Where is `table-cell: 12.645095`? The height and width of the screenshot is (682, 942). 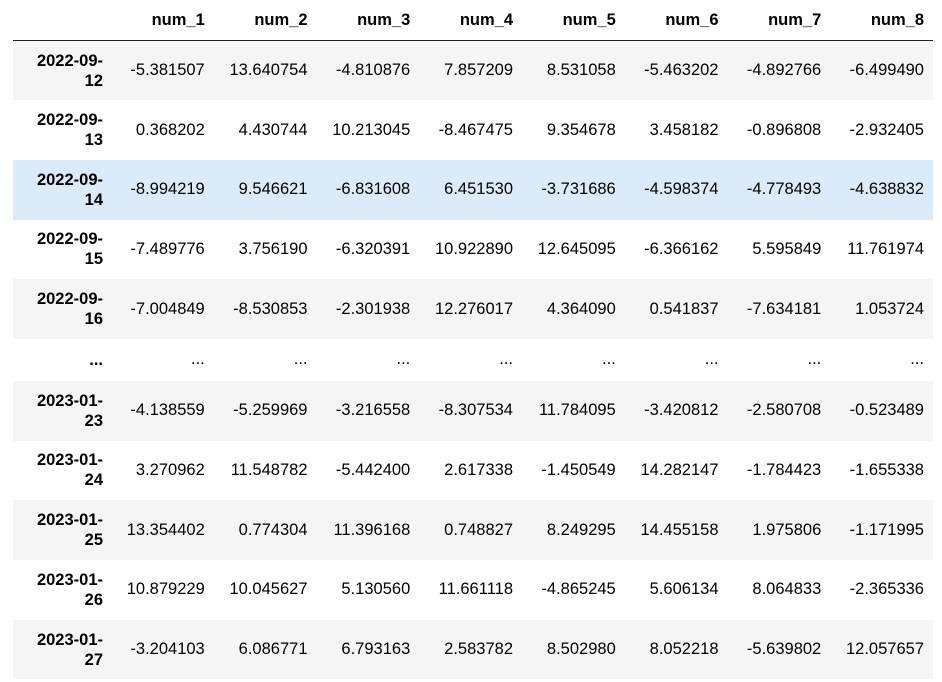
table-cell: 12.645095 is located at coordinates (576, 248).